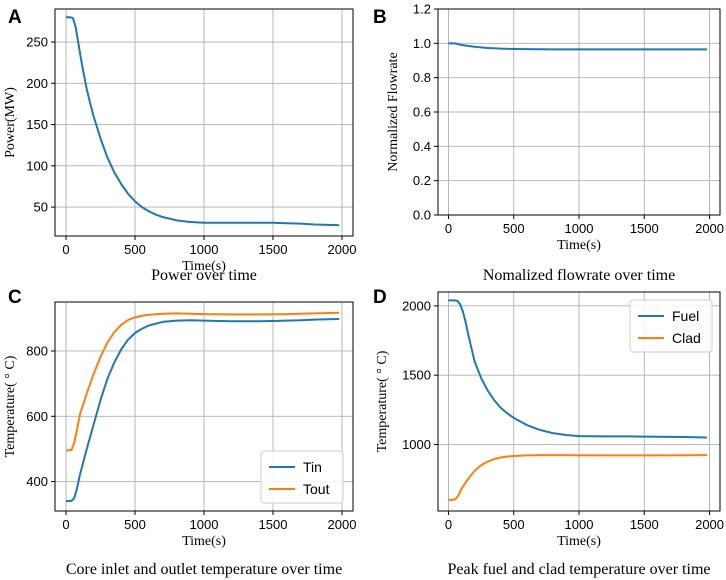 This screenshot has height=580, width=726. What do you see at coordinates (422, 215) in the screenshot?
I see `y-tick-label: 0.0` at bounding box center [422, 215].